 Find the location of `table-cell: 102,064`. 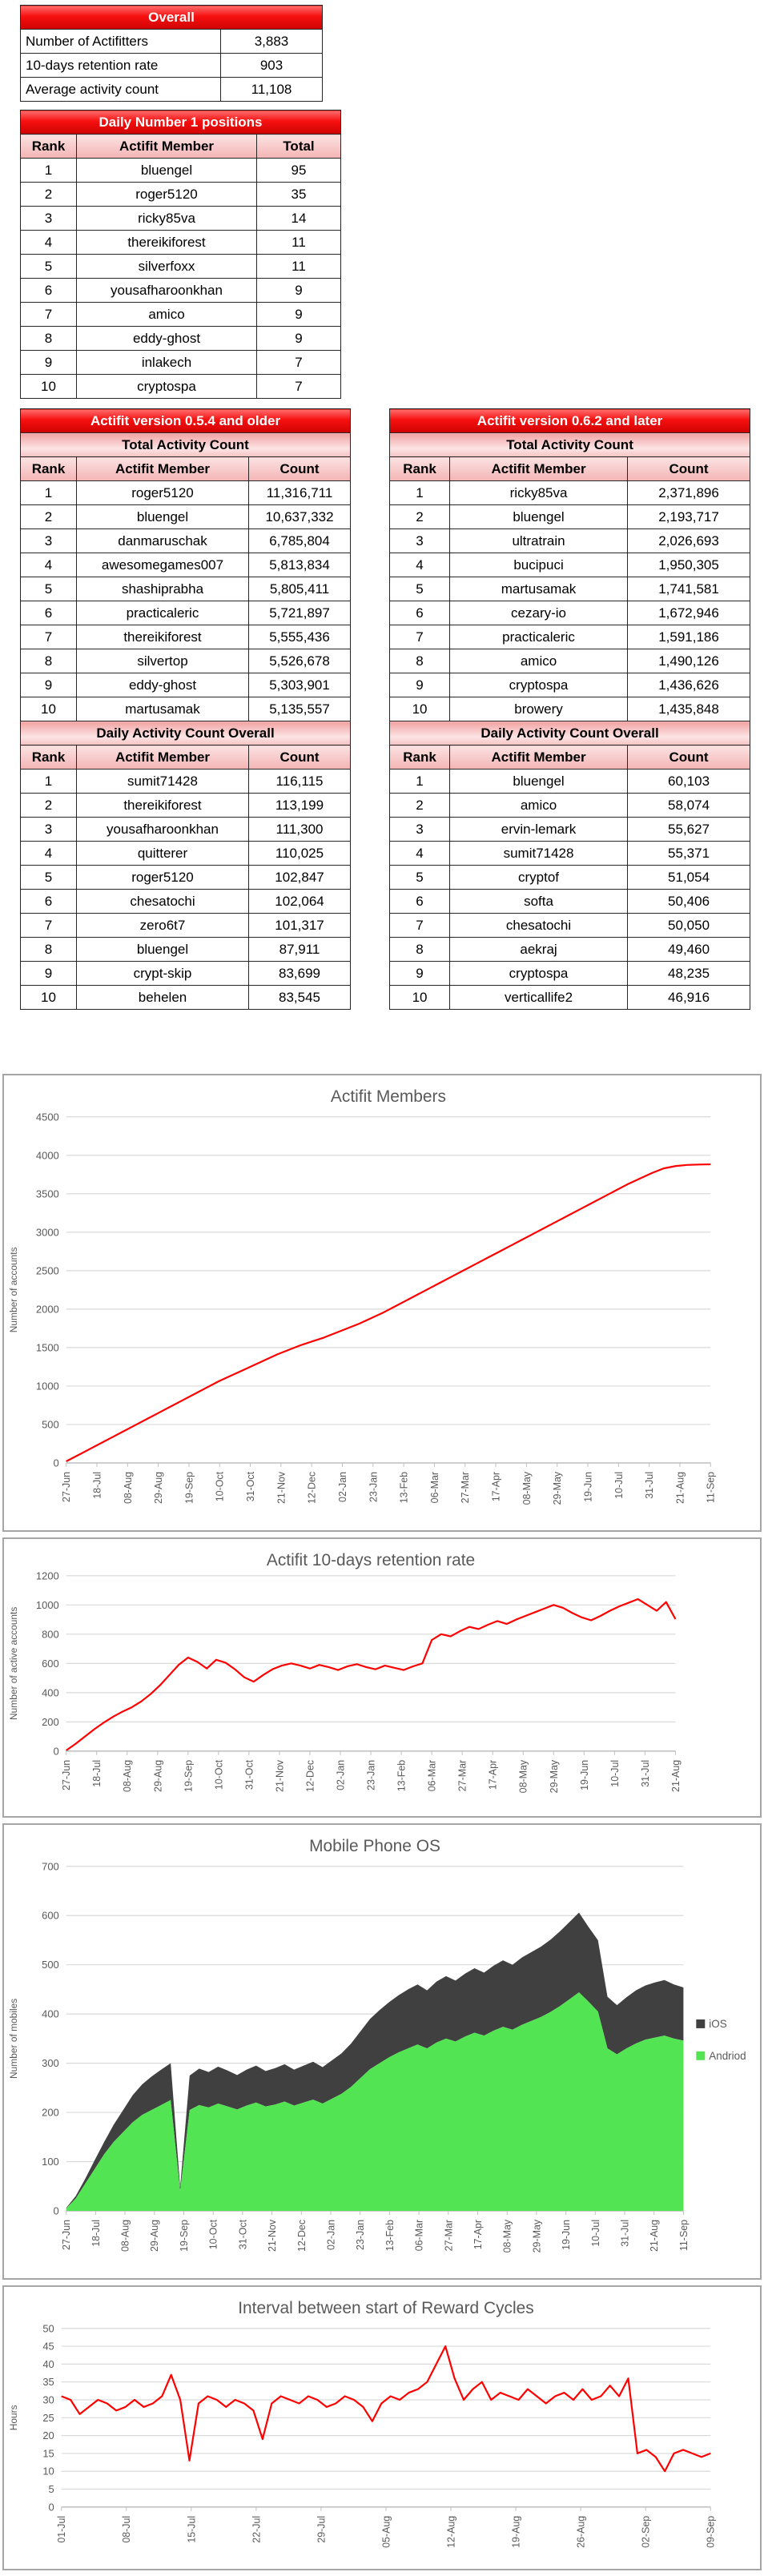

table-cell: 102,064 is located at coordinates (299, 901).